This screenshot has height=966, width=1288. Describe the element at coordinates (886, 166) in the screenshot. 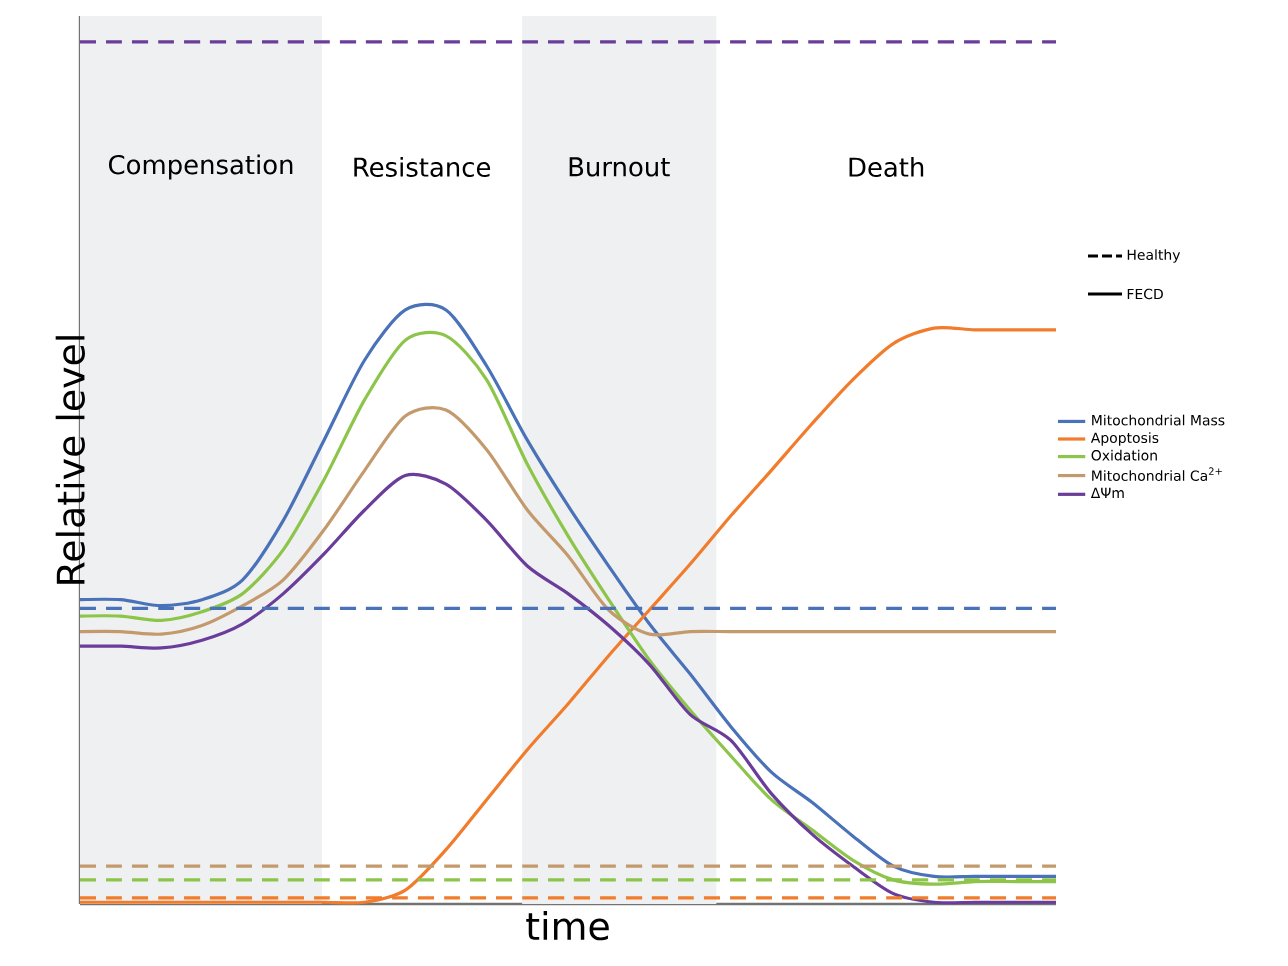

I see `annotation: Death` at that location.